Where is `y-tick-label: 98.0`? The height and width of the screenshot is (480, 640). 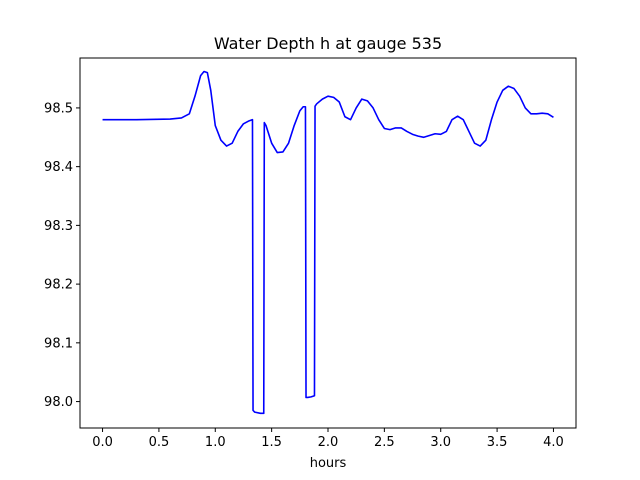 y-tick-label: 98.0 is located at coordinates (58, 402).